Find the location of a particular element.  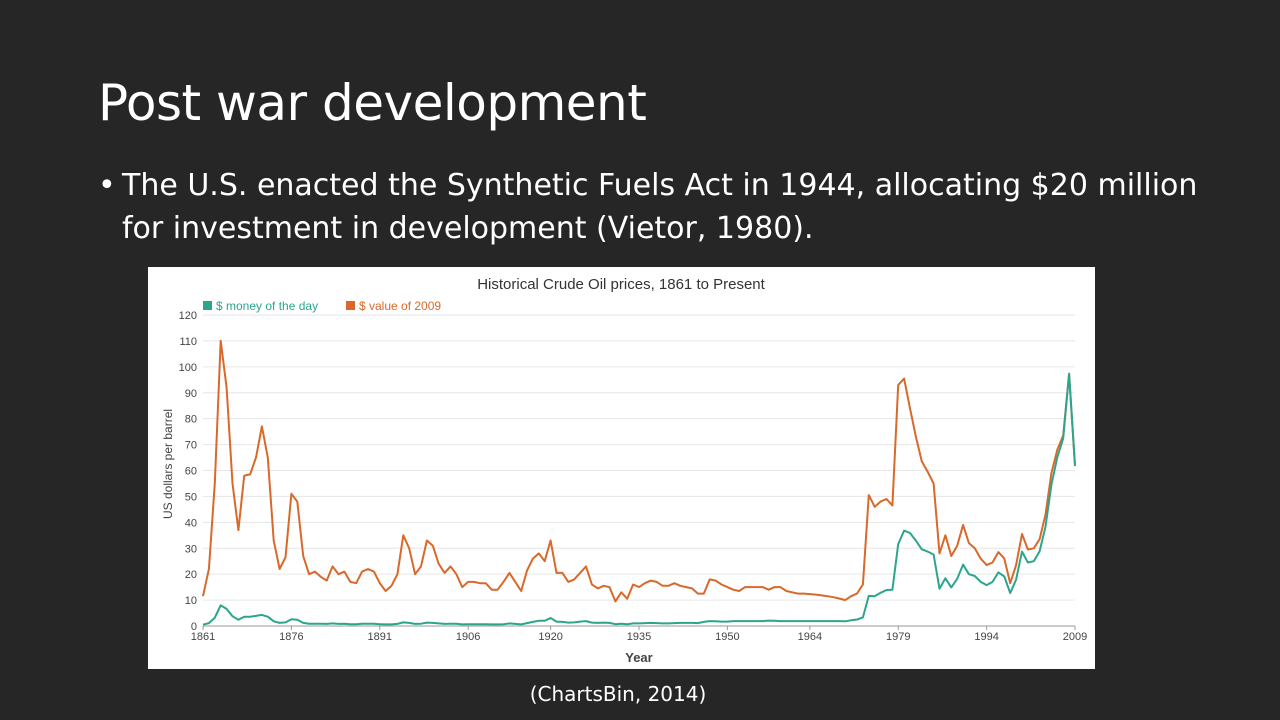

legend-label: $ value of 2009 is located at coordinates (400, 306).